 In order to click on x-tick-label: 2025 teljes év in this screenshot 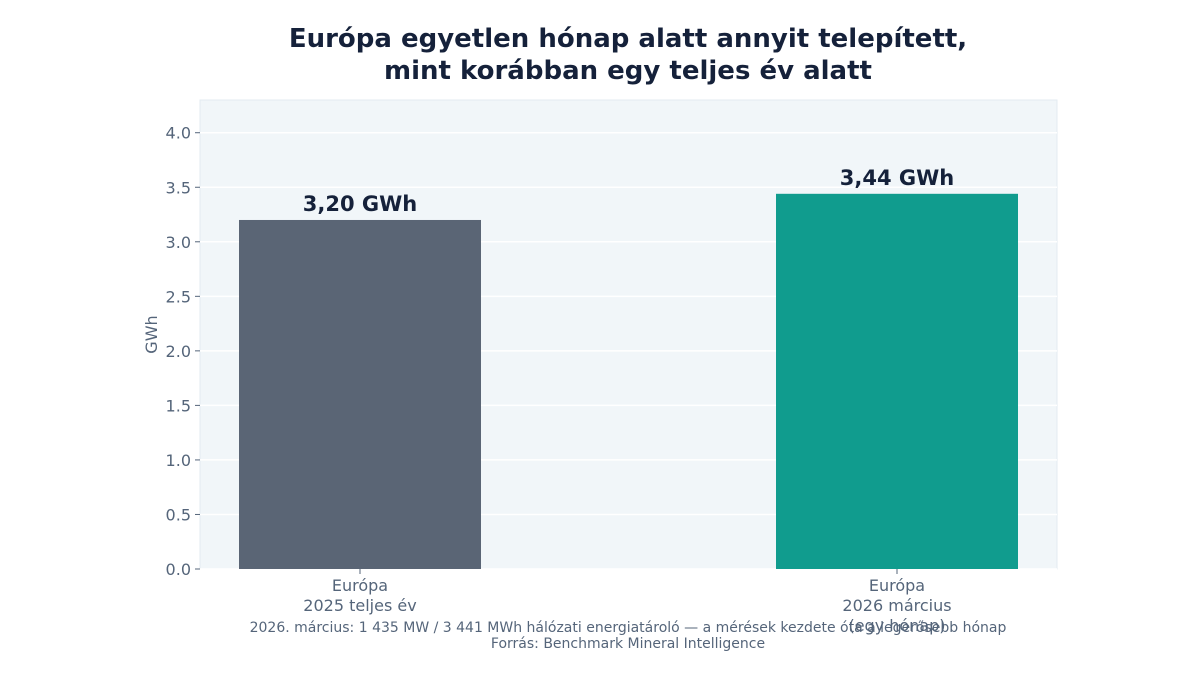, I will do `click(359, 605)`.